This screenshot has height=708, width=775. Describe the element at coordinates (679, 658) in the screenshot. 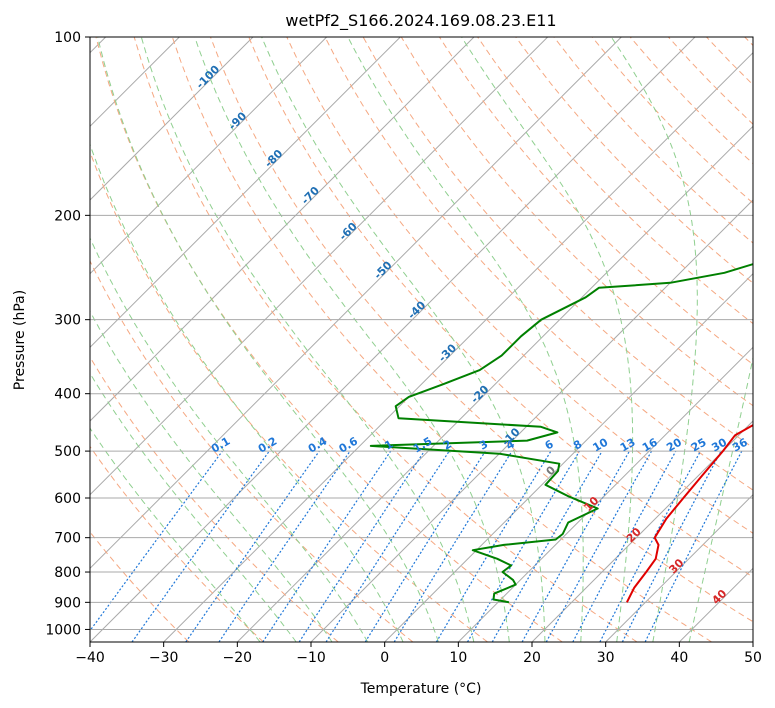

I see `x-tick-label: 40` at that location.